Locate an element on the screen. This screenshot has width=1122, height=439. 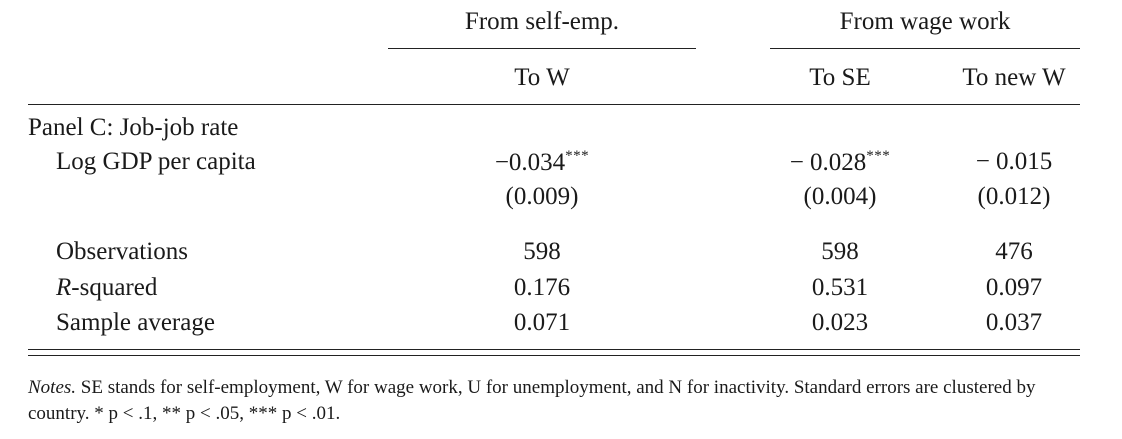
row-label-sample-average: Sample average is located at coordinates (135, 322).